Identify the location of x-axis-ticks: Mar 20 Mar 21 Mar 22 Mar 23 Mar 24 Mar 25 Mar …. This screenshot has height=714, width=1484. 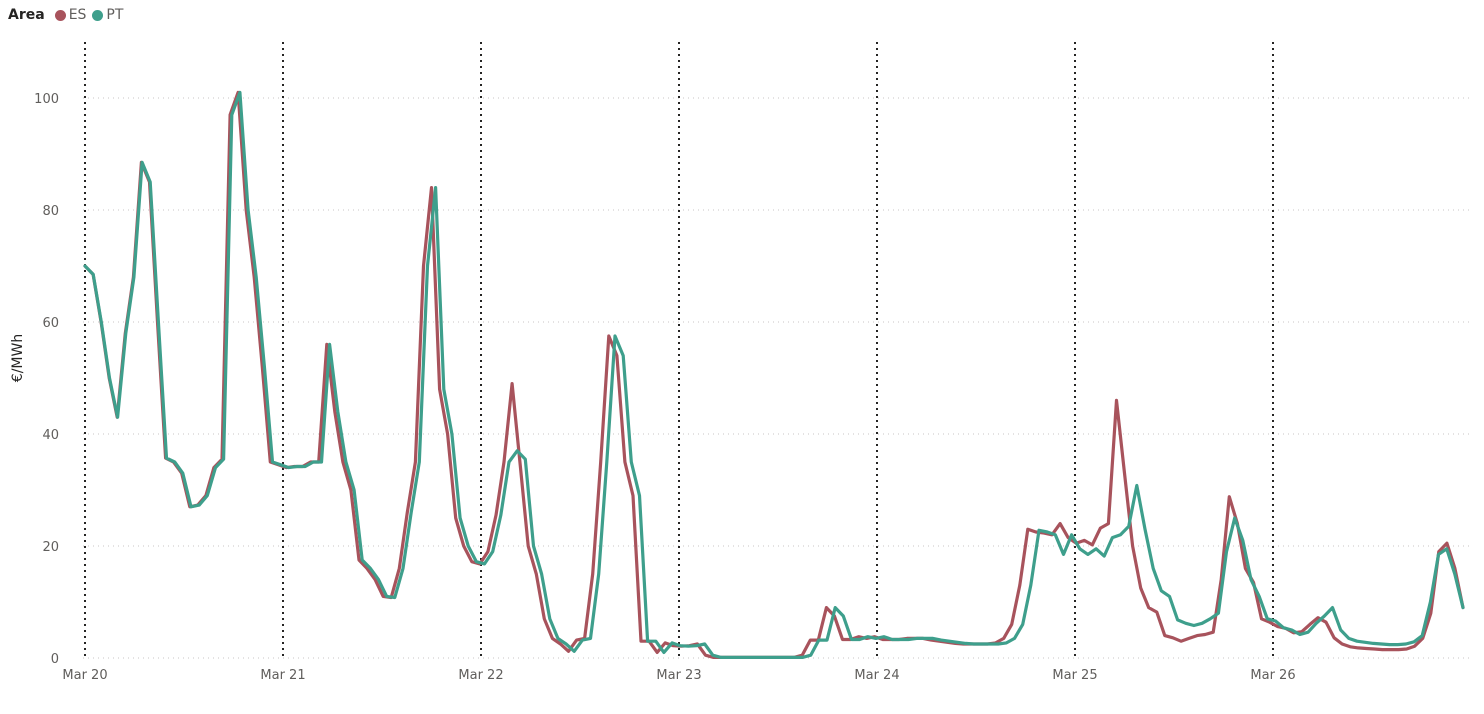
(678, 675).